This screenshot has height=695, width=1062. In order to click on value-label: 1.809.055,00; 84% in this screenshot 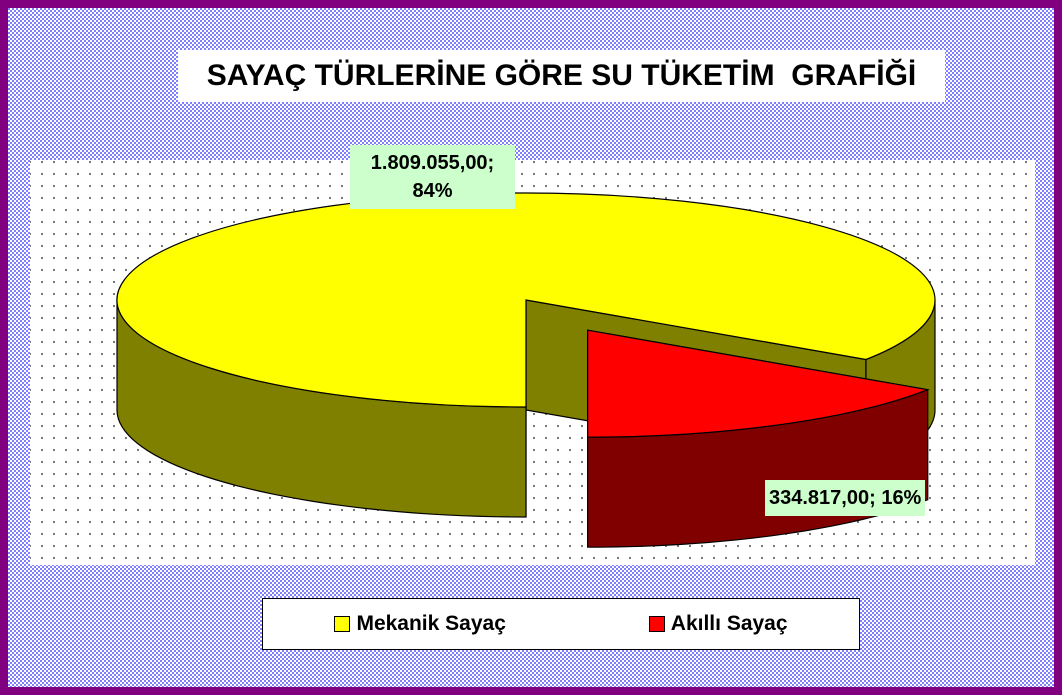, I will do `click(432, 177)`.